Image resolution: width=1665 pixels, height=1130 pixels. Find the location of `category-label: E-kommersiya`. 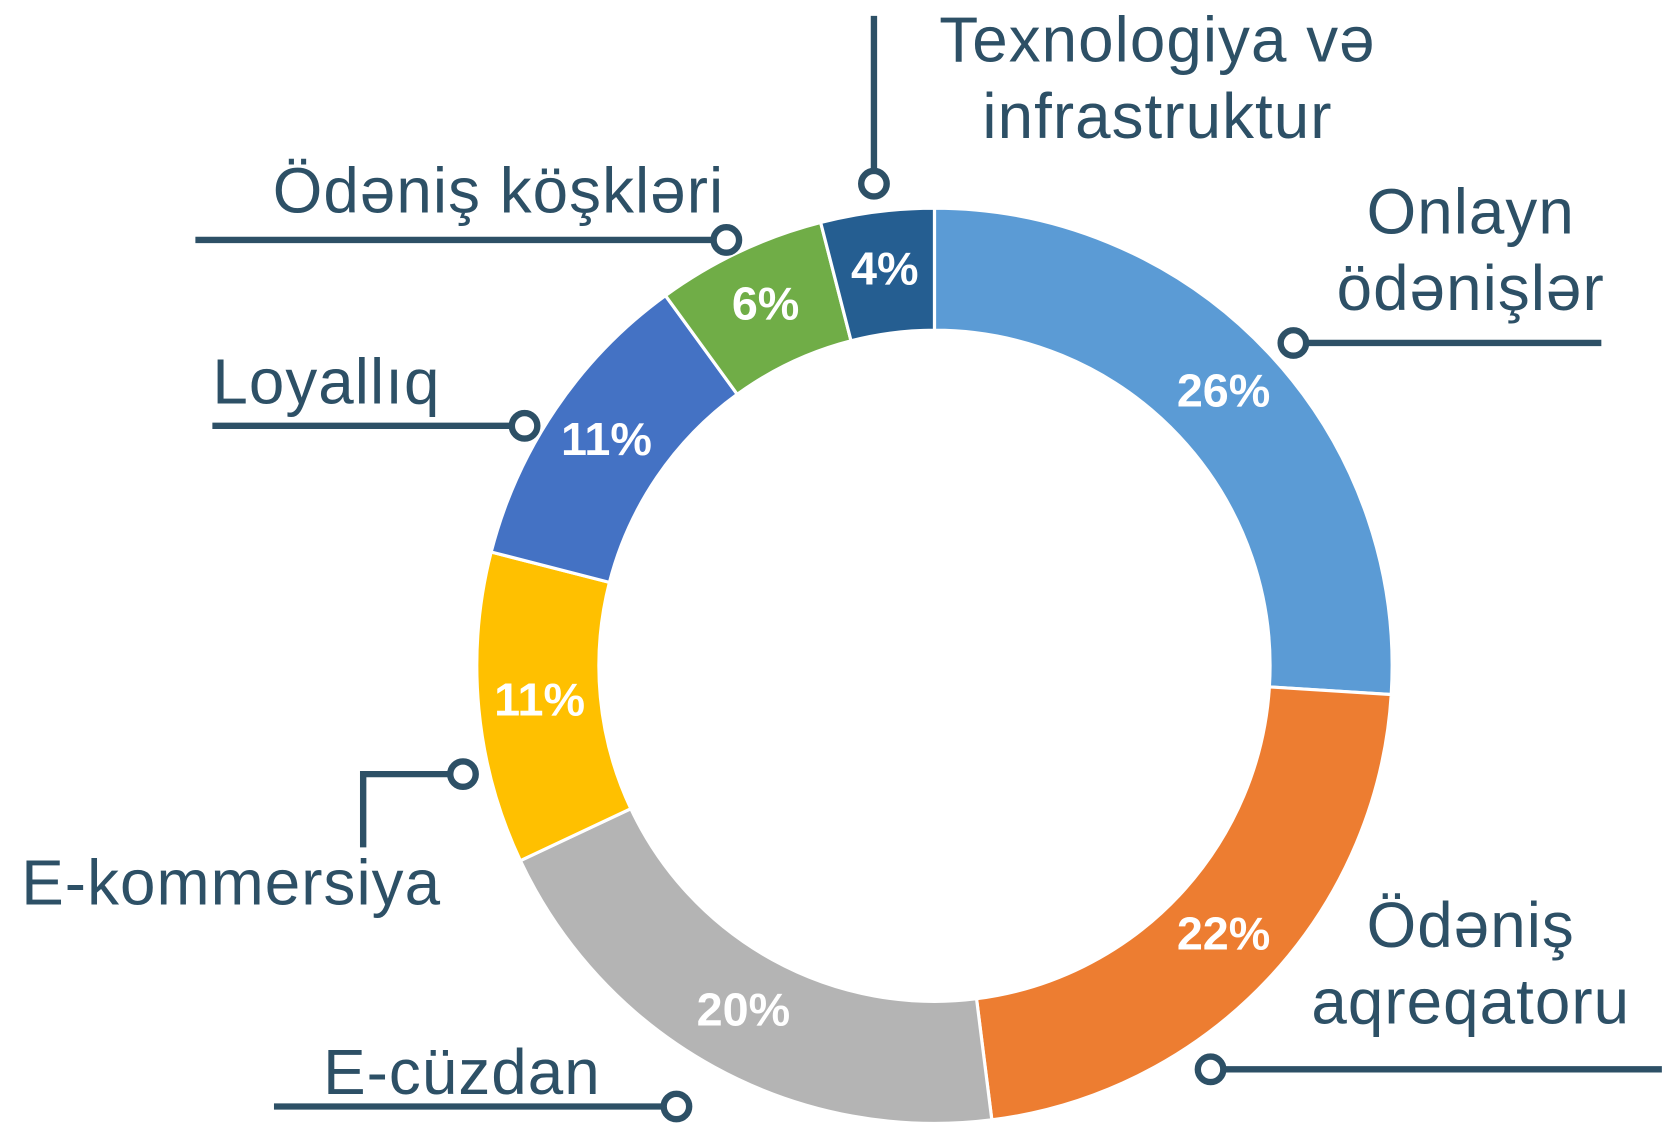

category-label: E-kommersiya is located at coordinates (231, 883).